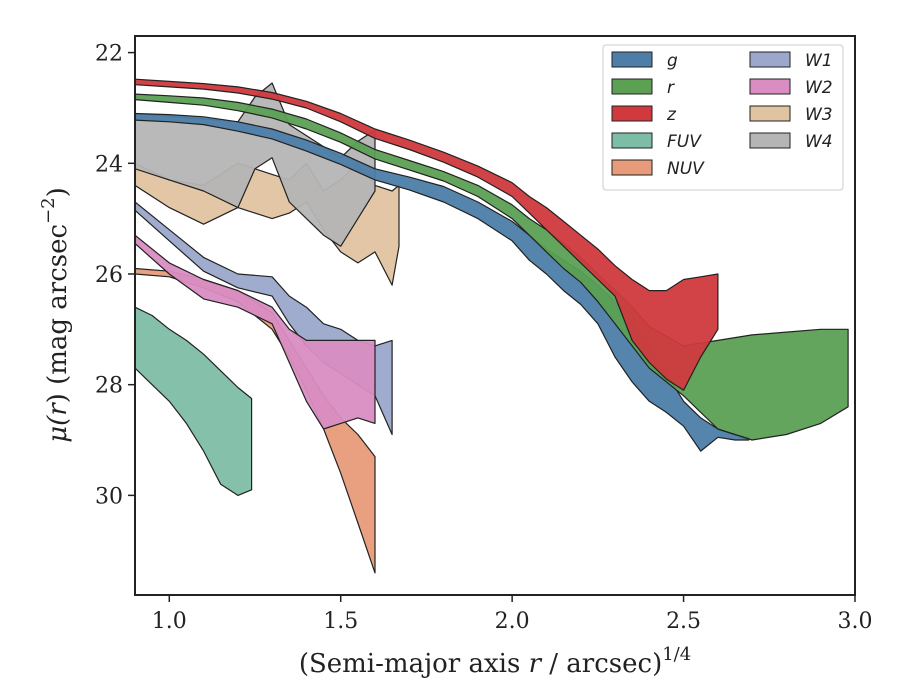  What do you see at coordinates (255, 332) in the screenshot?
I see `series-band-w2` at bounding box center [255, 332].